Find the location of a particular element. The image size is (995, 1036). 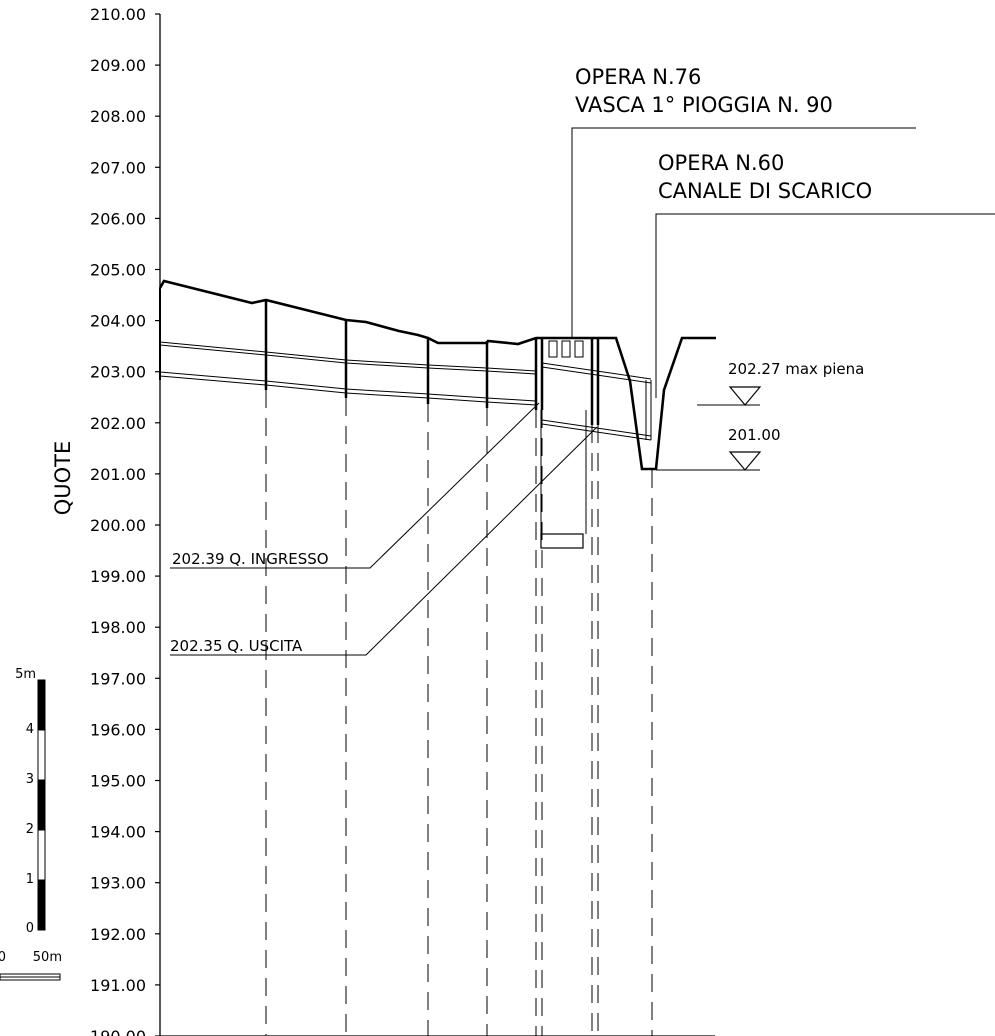

axis-tick-label: 201.00 is located at coordinates (118, 474).